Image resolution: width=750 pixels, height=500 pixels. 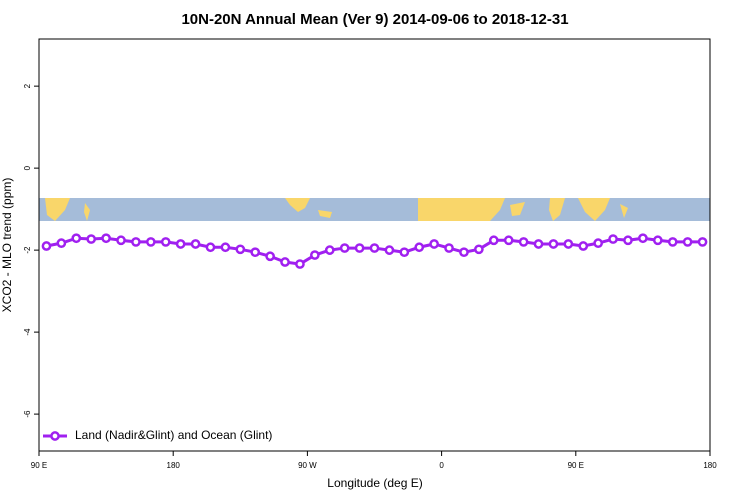 I want to click on y-tick-label: -4, so click(x=27, y=332).